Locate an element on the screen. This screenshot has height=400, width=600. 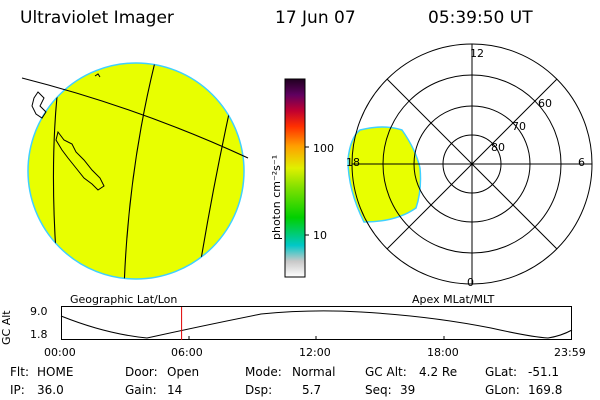
longitude-line is located at coordinates (140, 171).